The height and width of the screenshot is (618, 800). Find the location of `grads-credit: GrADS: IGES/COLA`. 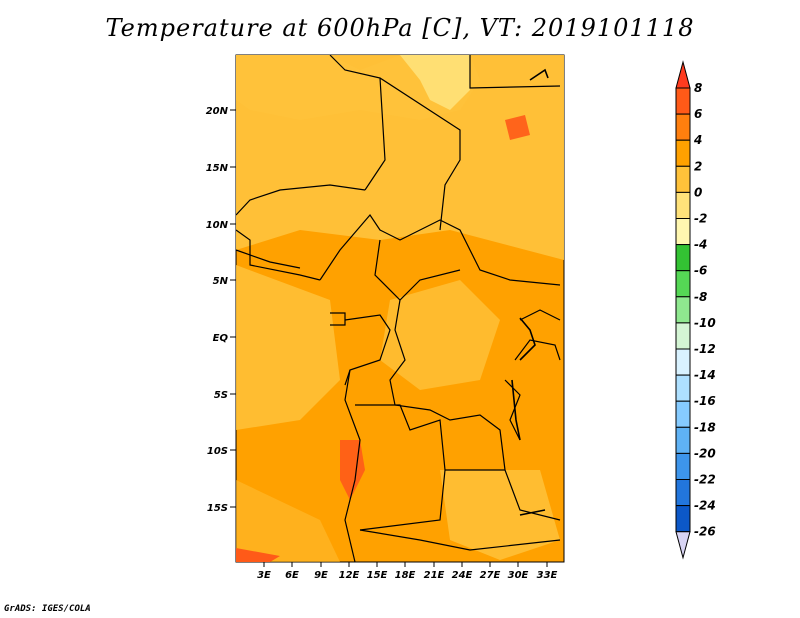

grads-credit: GrADS: IGES/COLA is located at coordinates (47, 609).